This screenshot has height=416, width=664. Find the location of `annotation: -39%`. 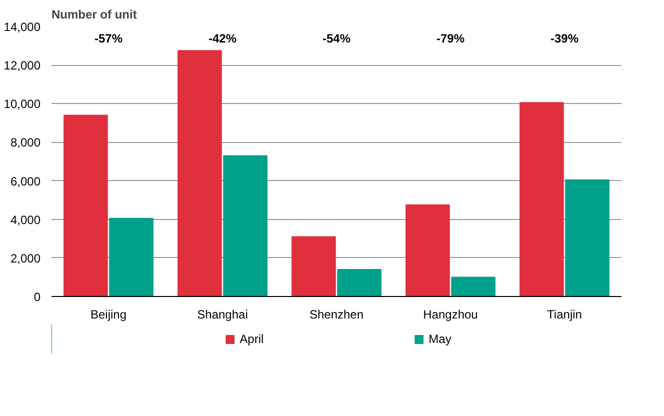

annotation: -39% is located at coordinates (564, 39).